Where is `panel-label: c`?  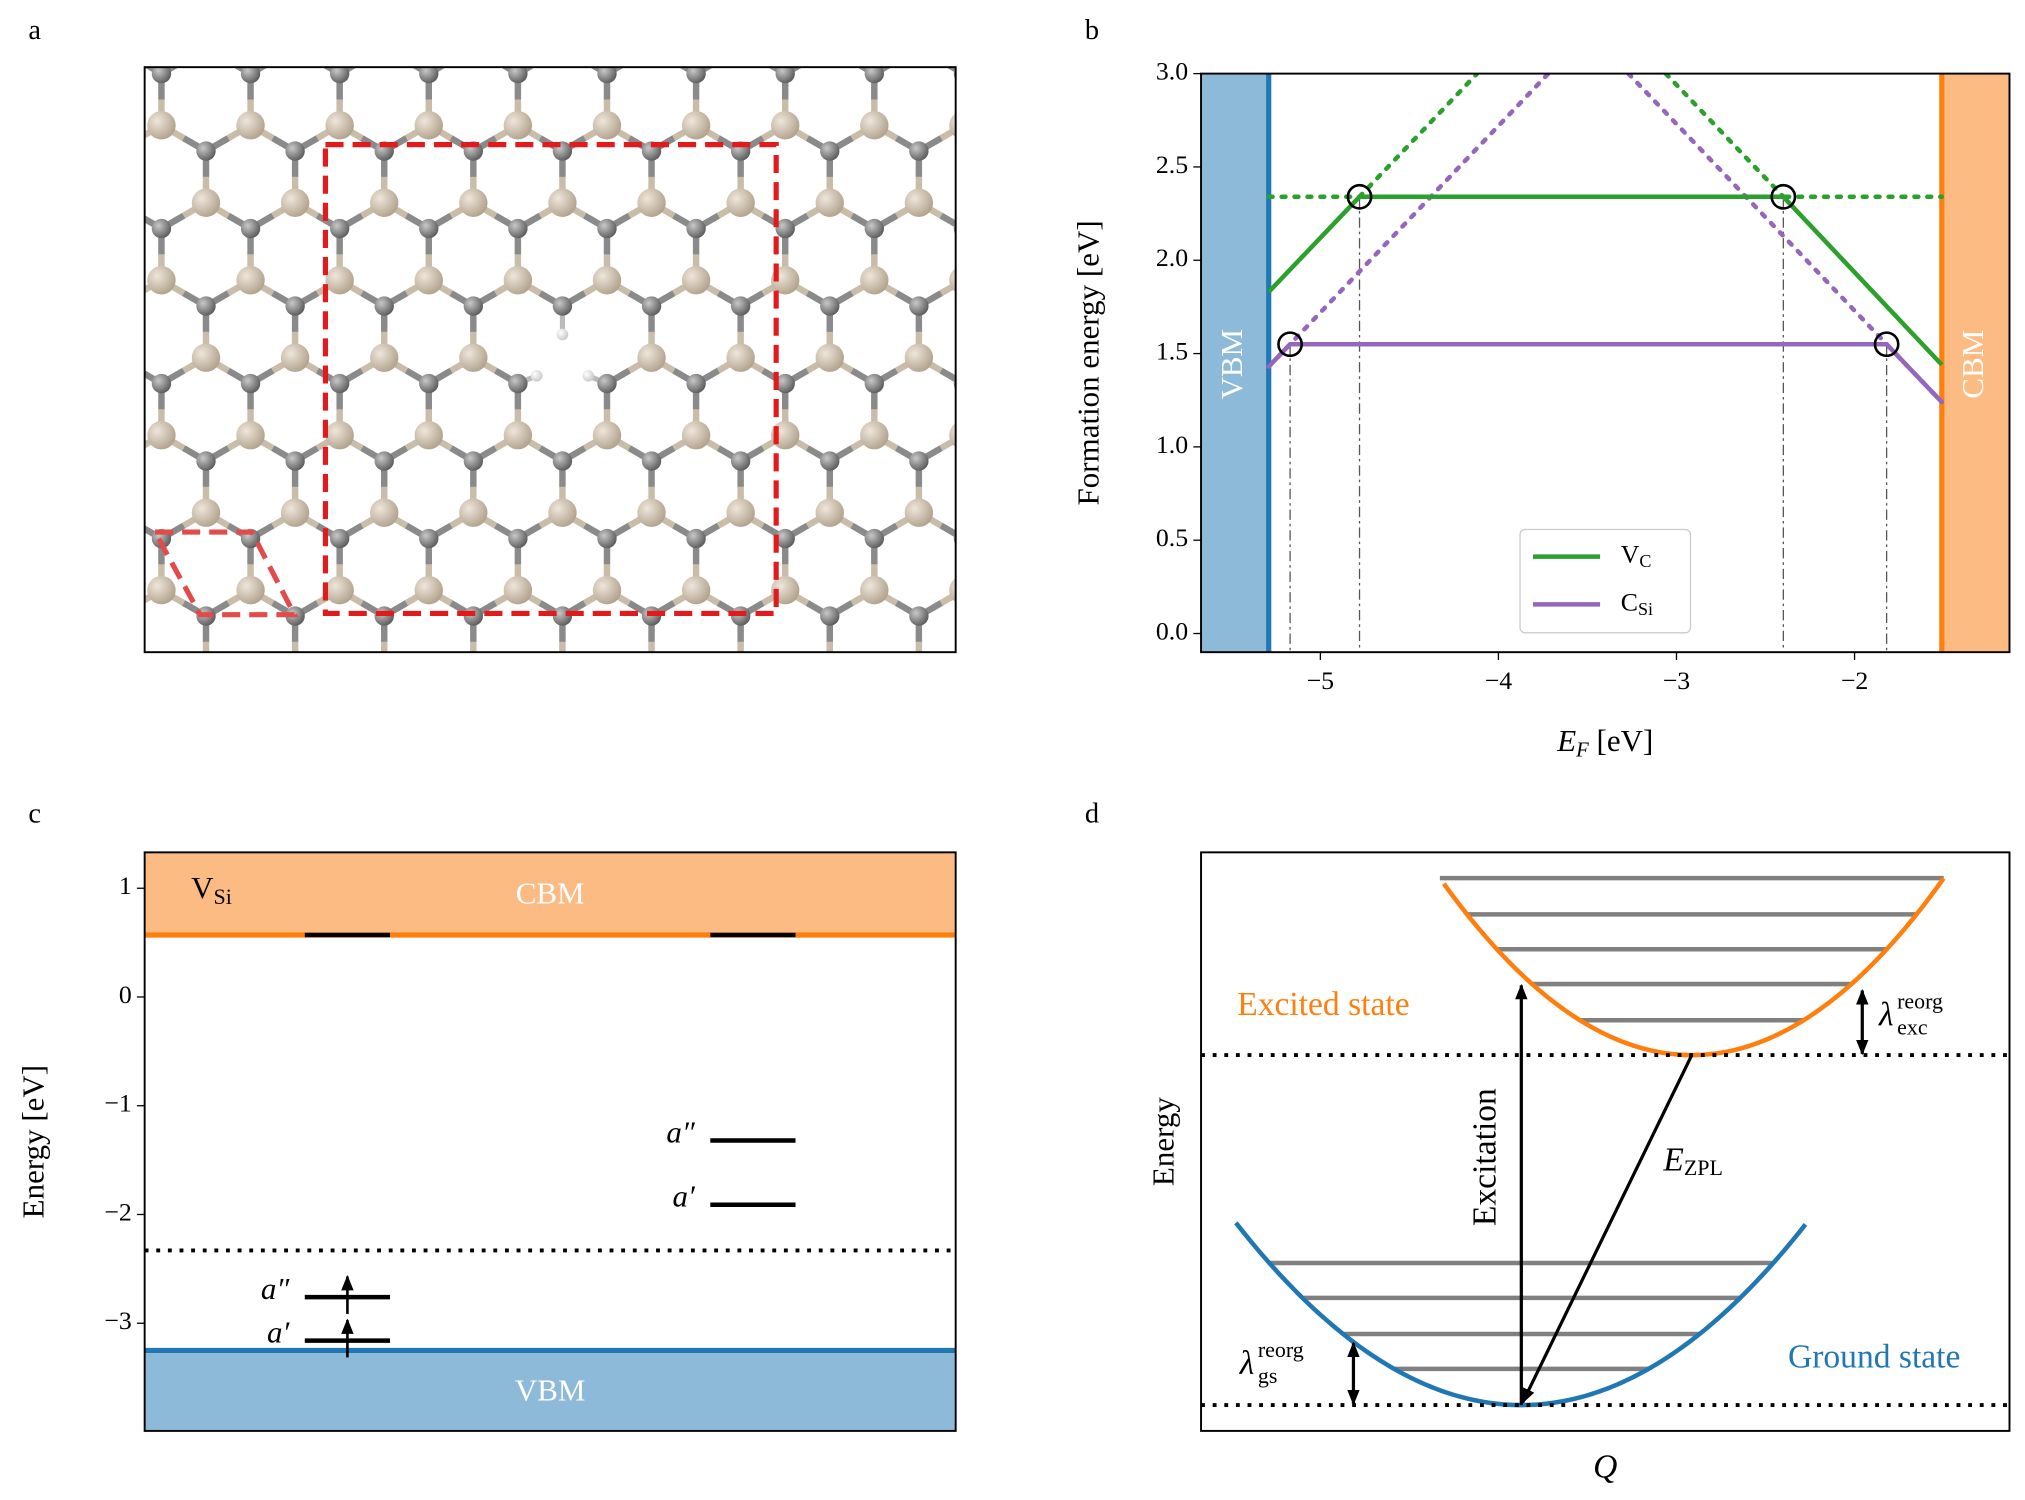
panel-label: c is located at coordinates (34, 814).